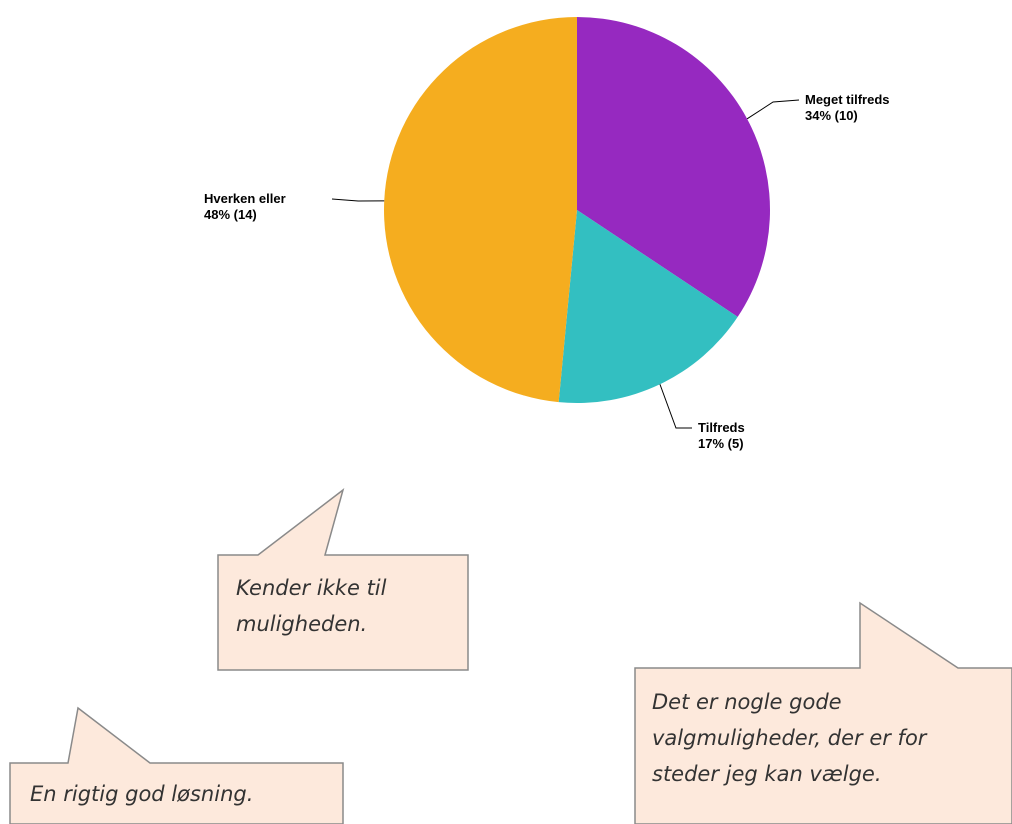 Image resolution: width=1012 pixels, height=824 pixels. What do you see at coordinates (230, 214) in the screenshot?
I see `slice-value-label: 48% (14)` at bounding box center [230, 214].